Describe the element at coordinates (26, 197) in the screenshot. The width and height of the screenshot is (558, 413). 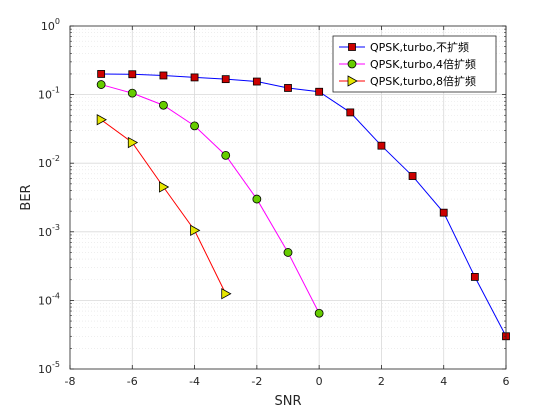
I see `y-axis-label: BER` at that location.